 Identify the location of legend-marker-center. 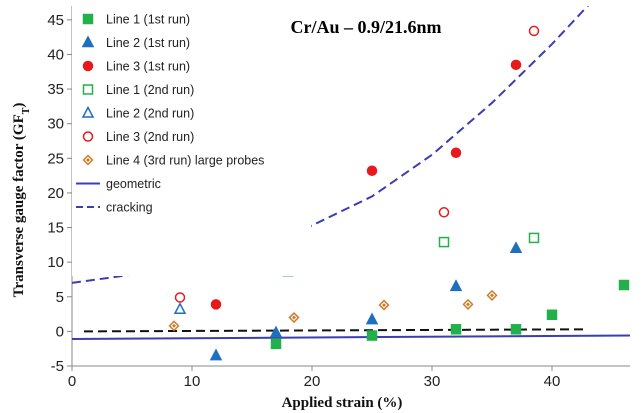
(88, 160).